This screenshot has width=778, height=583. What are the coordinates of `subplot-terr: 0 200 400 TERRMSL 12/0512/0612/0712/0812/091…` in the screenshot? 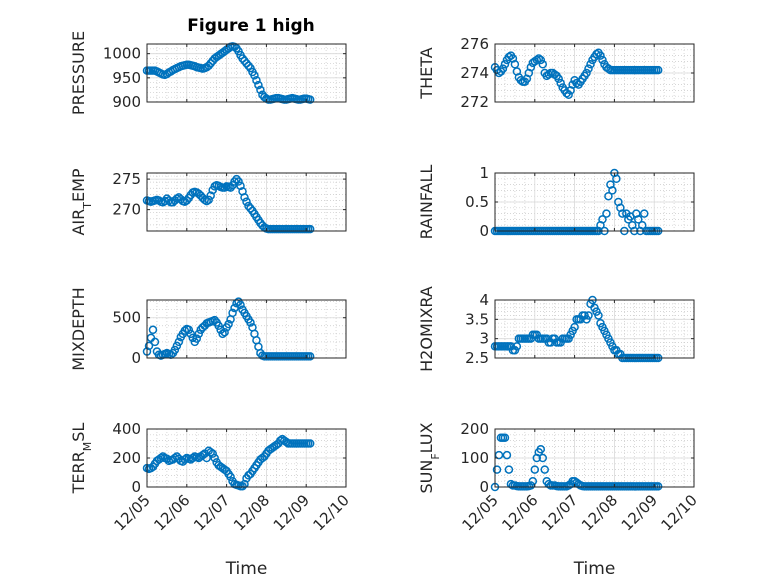 It's located at (211, 499).